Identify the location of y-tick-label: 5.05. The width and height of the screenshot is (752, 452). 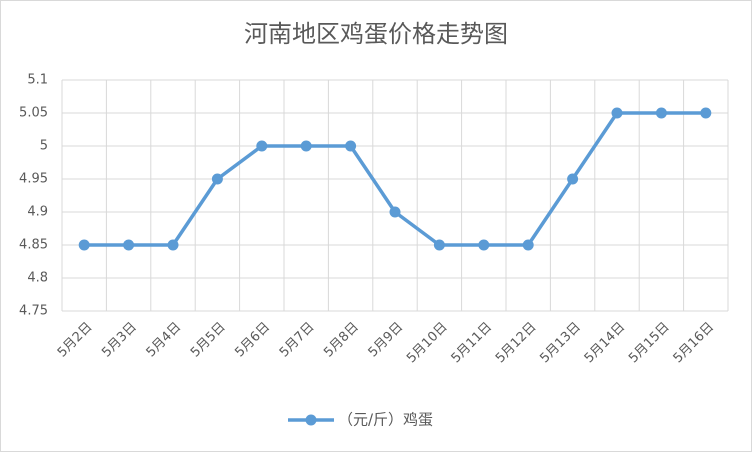
(33, 113).